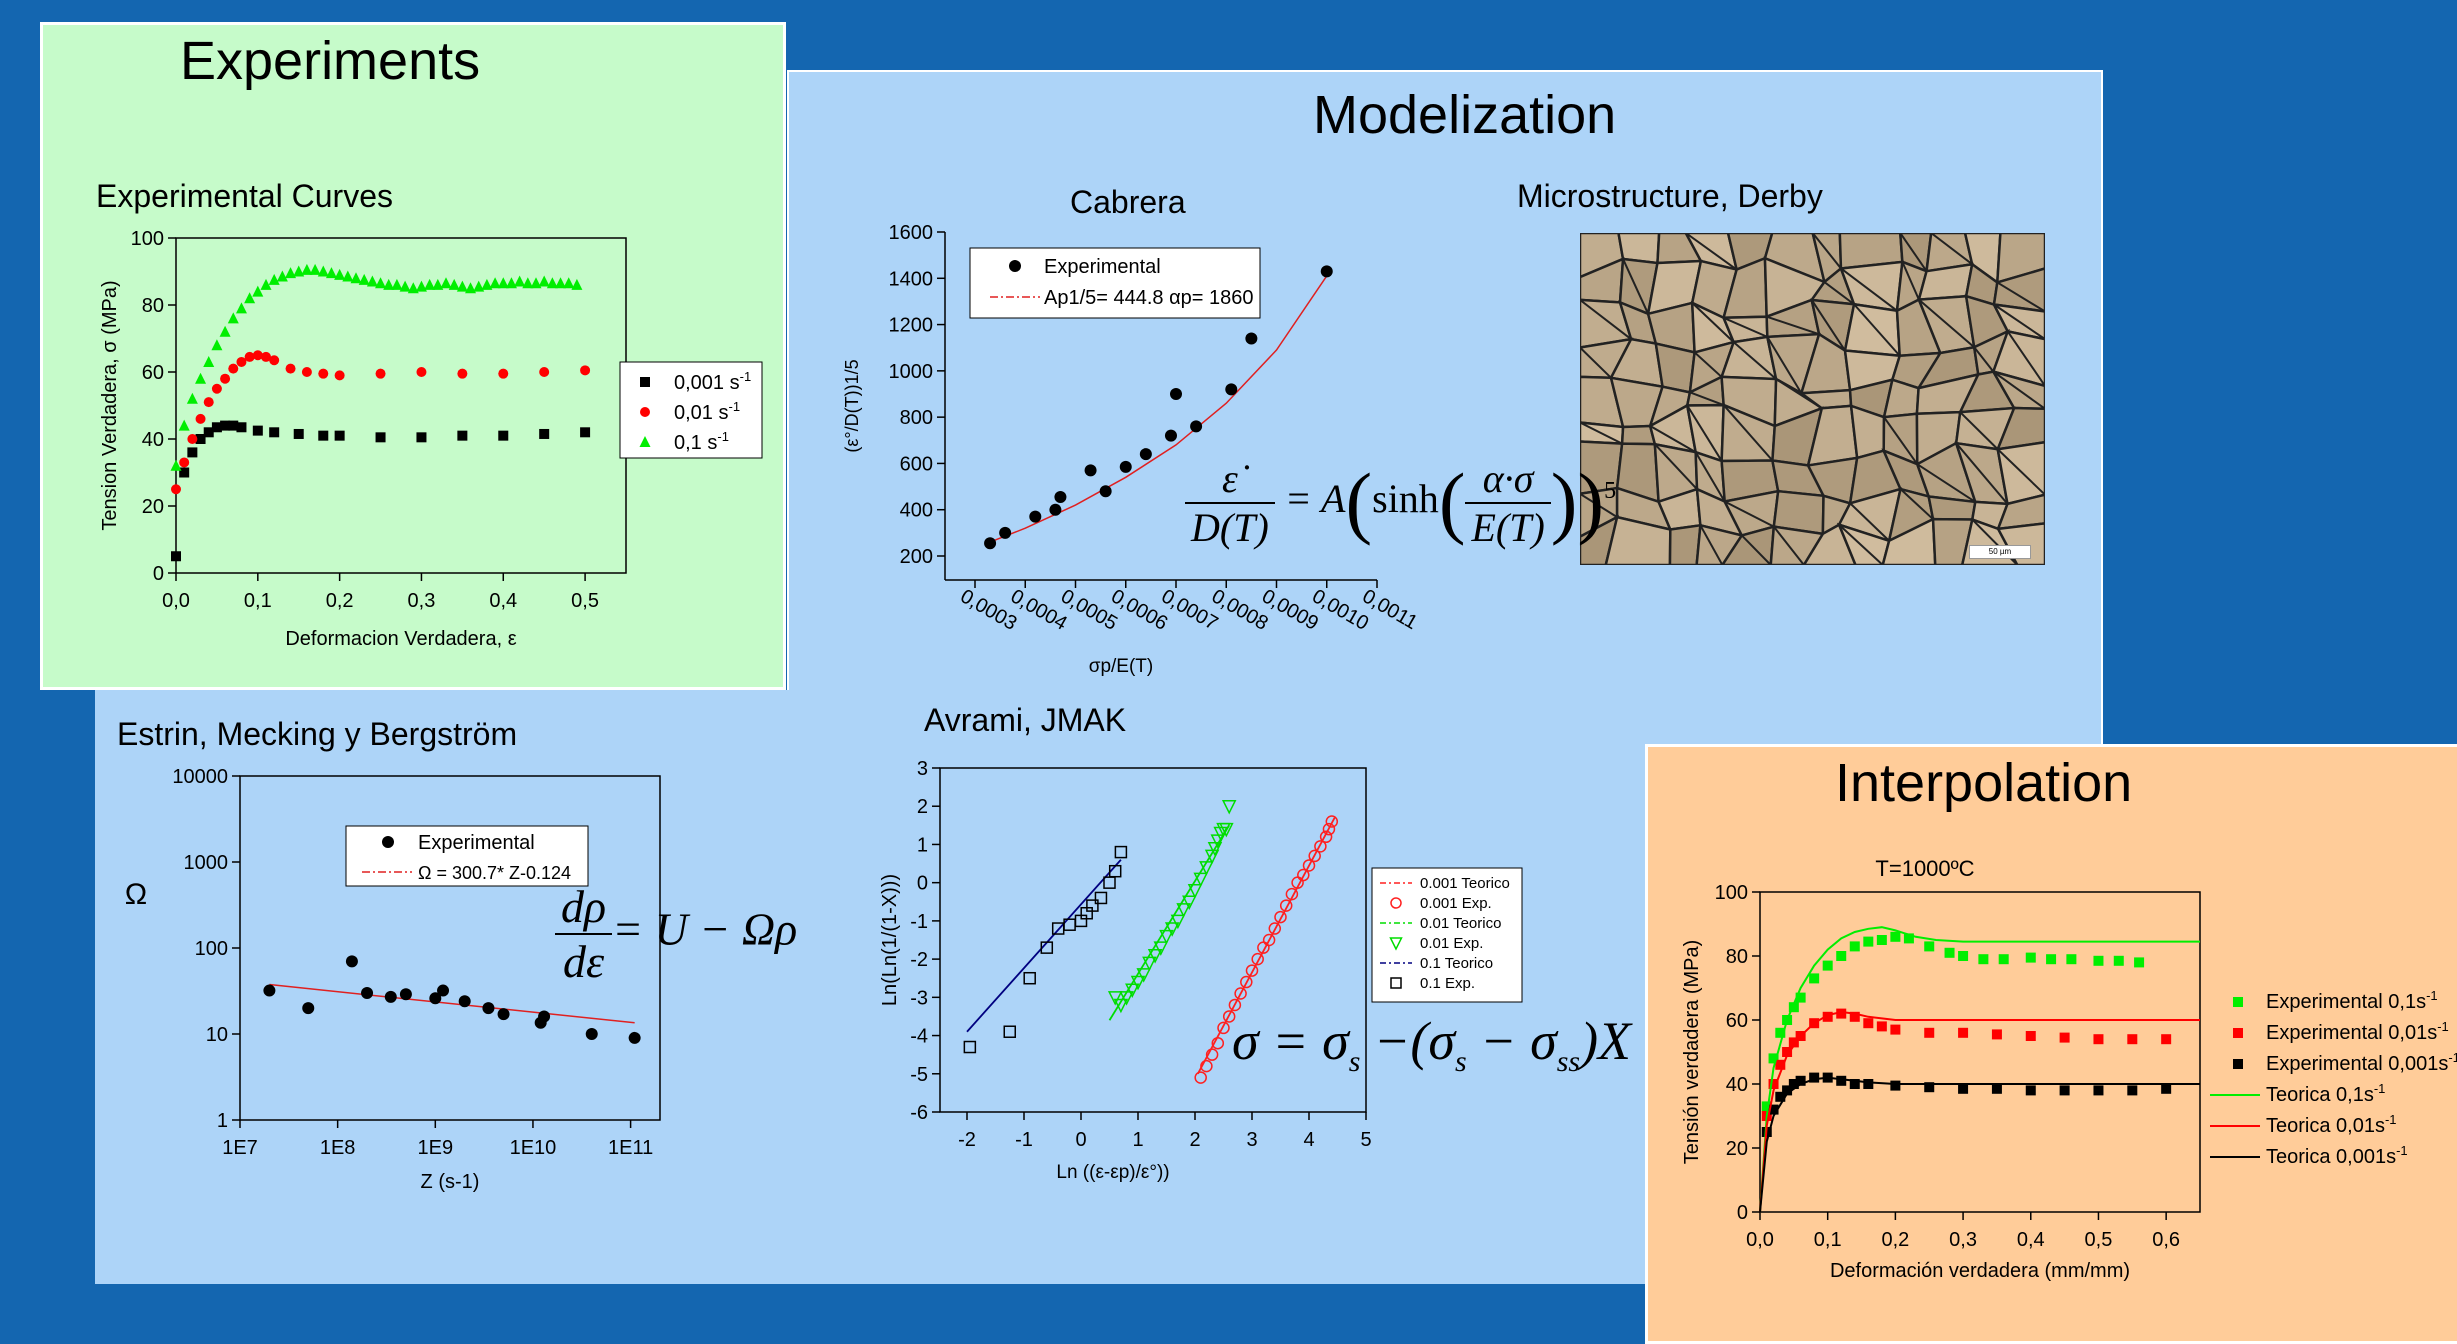 This screenshot has height=1344, width=2457. I want to click on cab-x-axis-label: σp/E(T), so click(1121, 666).